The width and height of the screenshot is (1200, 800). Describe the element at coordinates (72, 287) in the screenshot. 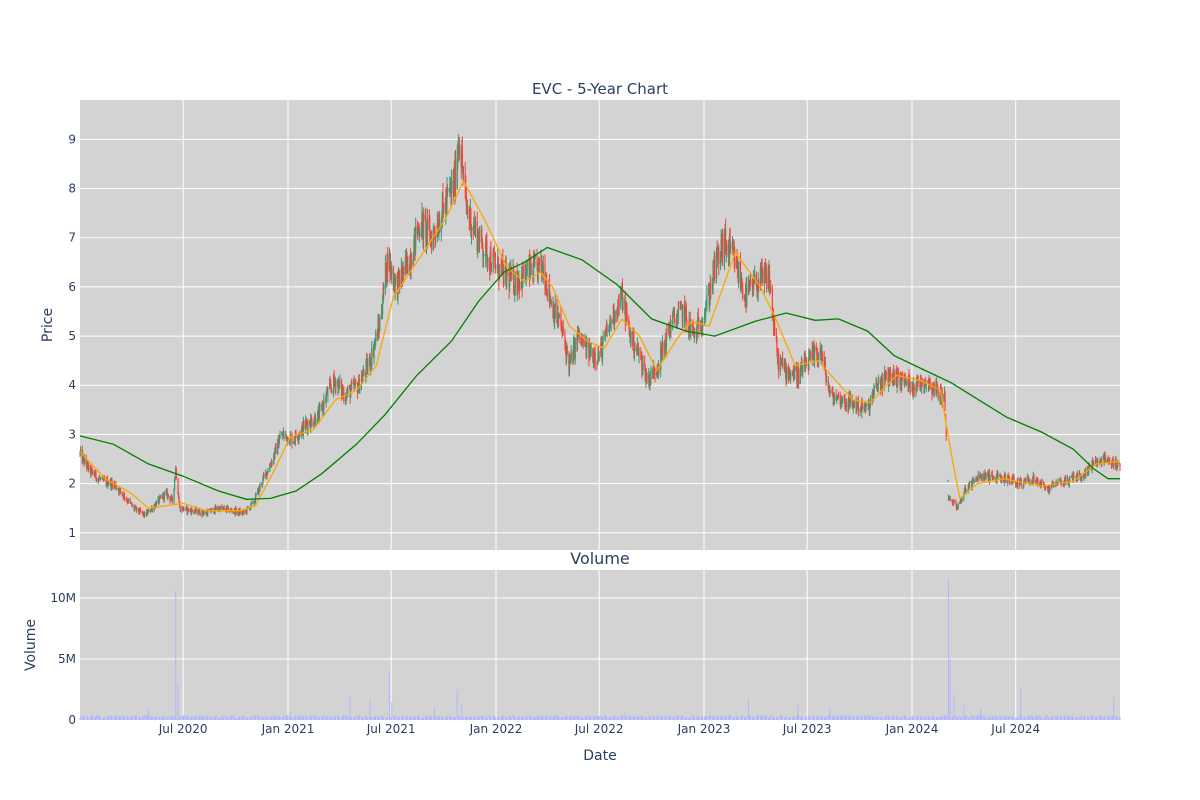

I see `price-y-tick-label: 6` at that location.